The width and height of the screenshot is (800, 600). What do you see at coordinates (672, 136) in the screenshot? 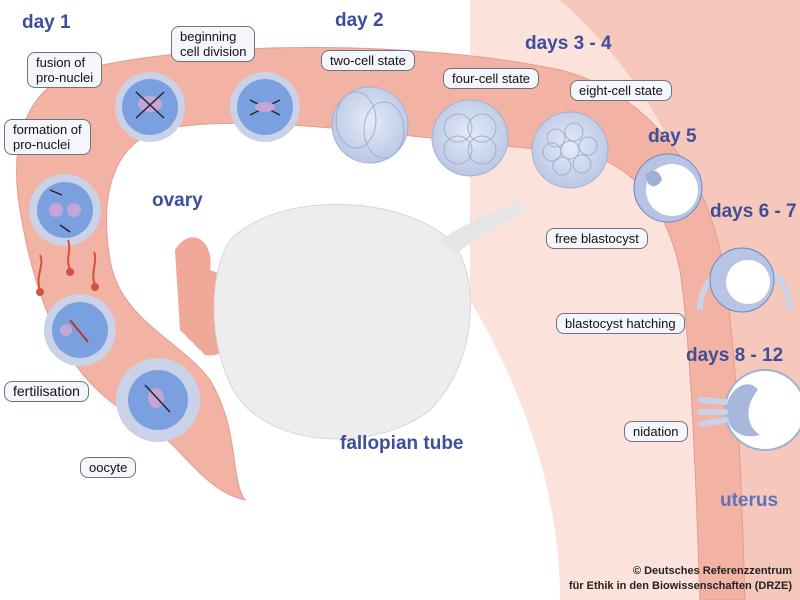
I see `day-5-label: day 5` at bounding box center [672, 136].